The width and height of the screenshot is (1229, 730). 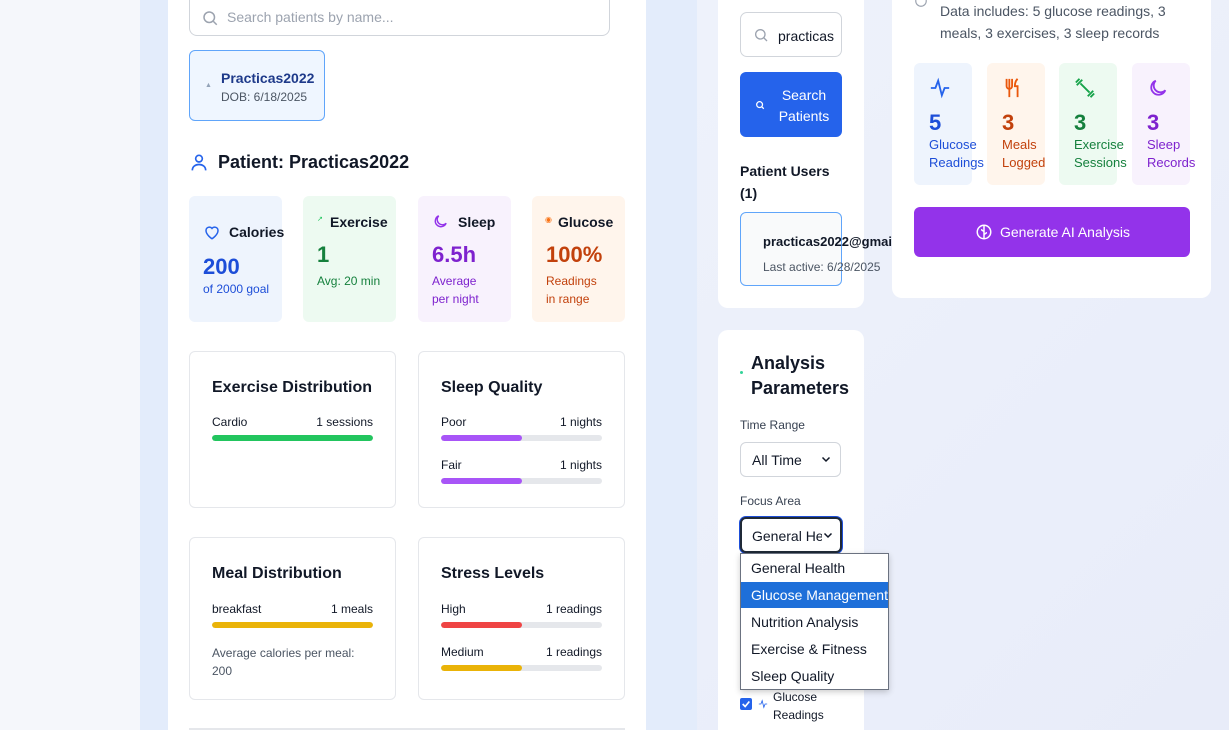 What do you see at coordinates (1016, 124) in the screenshot?
I see `meals-logged-tile: 3 Meals Logged` at bounding box center [1016, 124].